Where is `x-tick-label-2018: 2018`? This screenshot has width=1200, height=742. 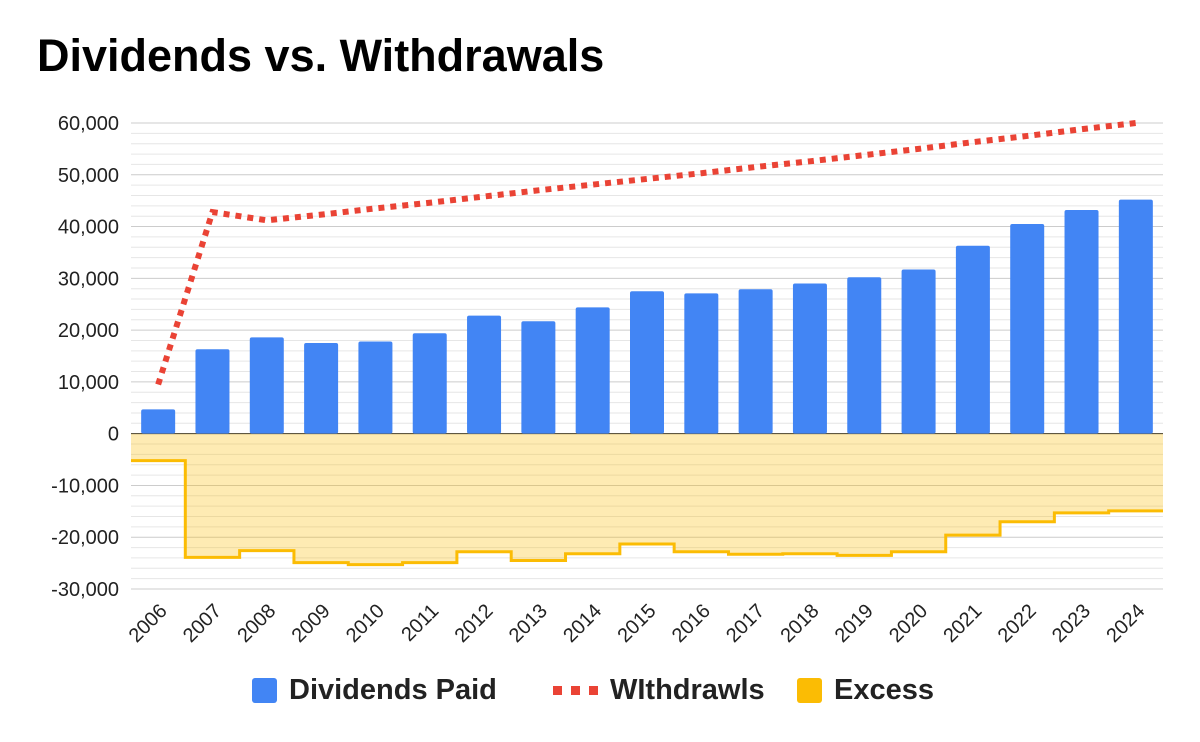 x-tick-label-2018: 2018 is located at coordinates (799, 623).